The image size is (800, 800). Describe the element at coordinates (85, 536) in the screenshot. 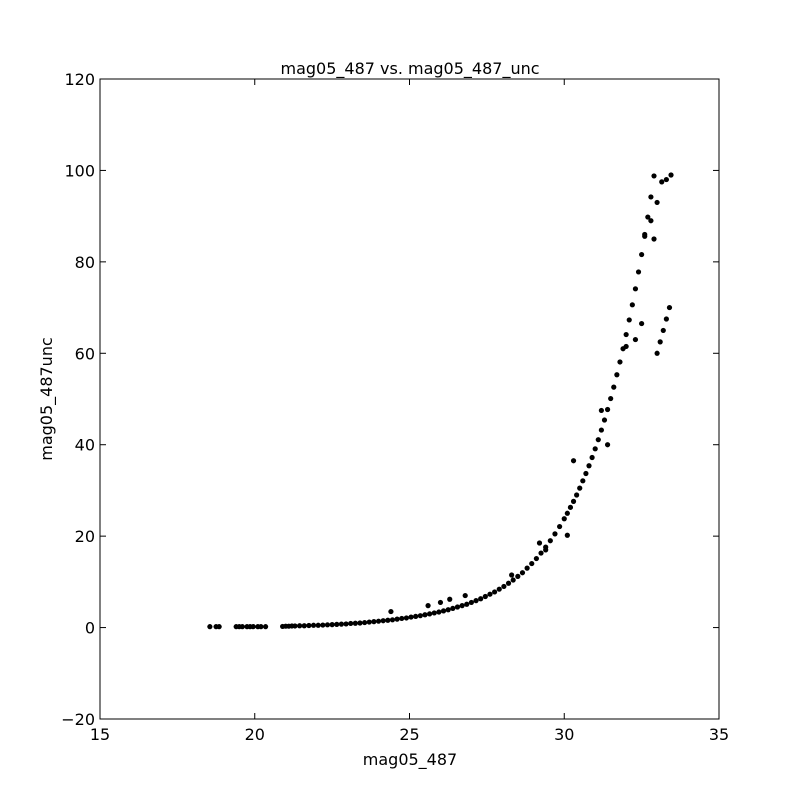

I see `y-tick-label: 20` at that location.